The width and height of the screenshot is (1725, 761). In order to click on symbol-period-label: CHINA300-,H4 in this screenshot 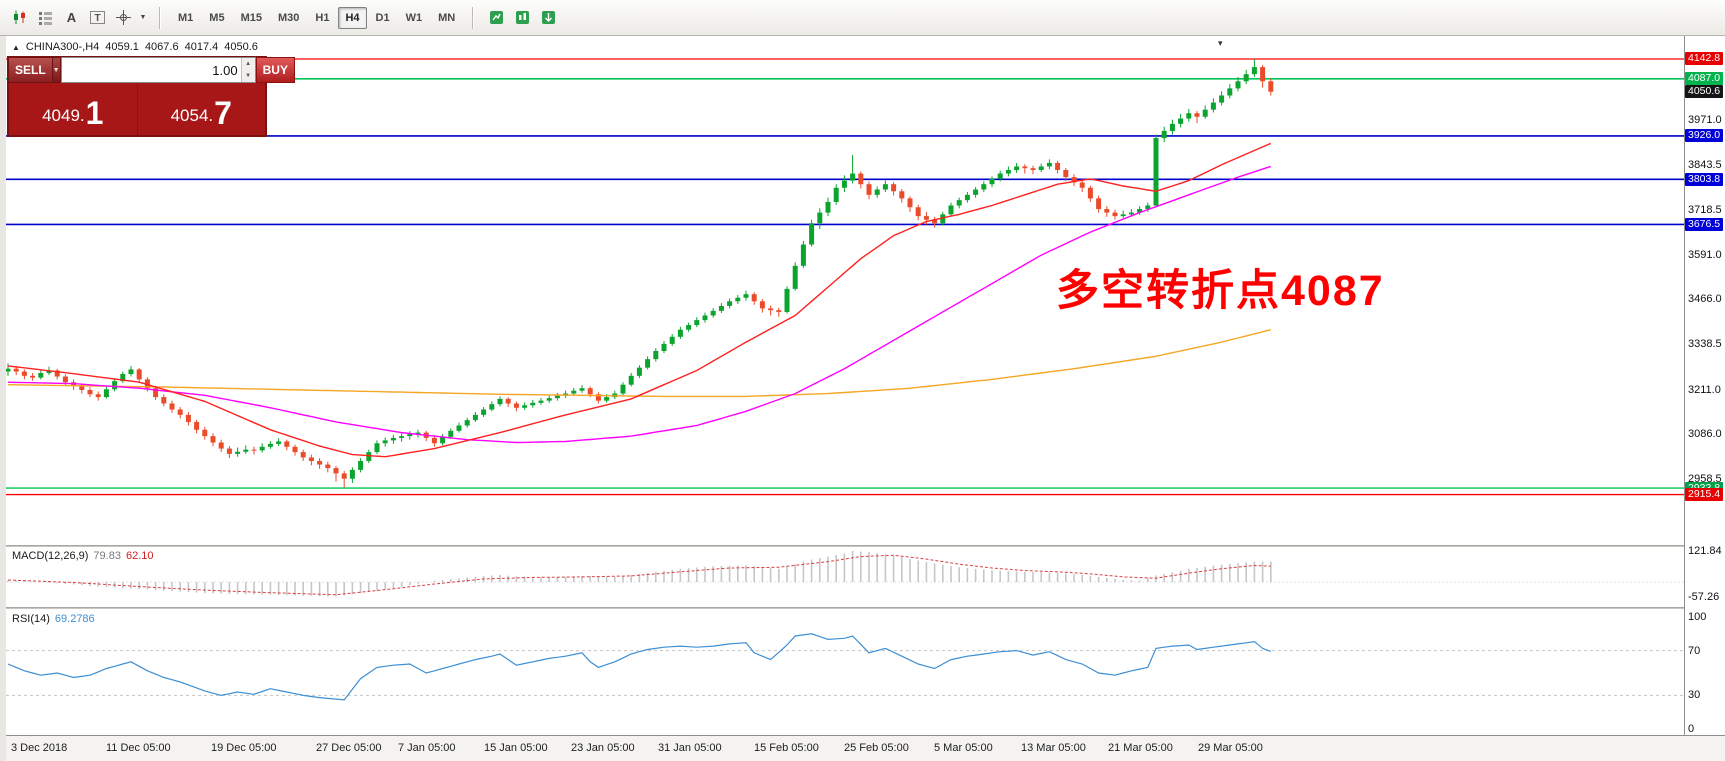, I will do `click(62, 47)`.